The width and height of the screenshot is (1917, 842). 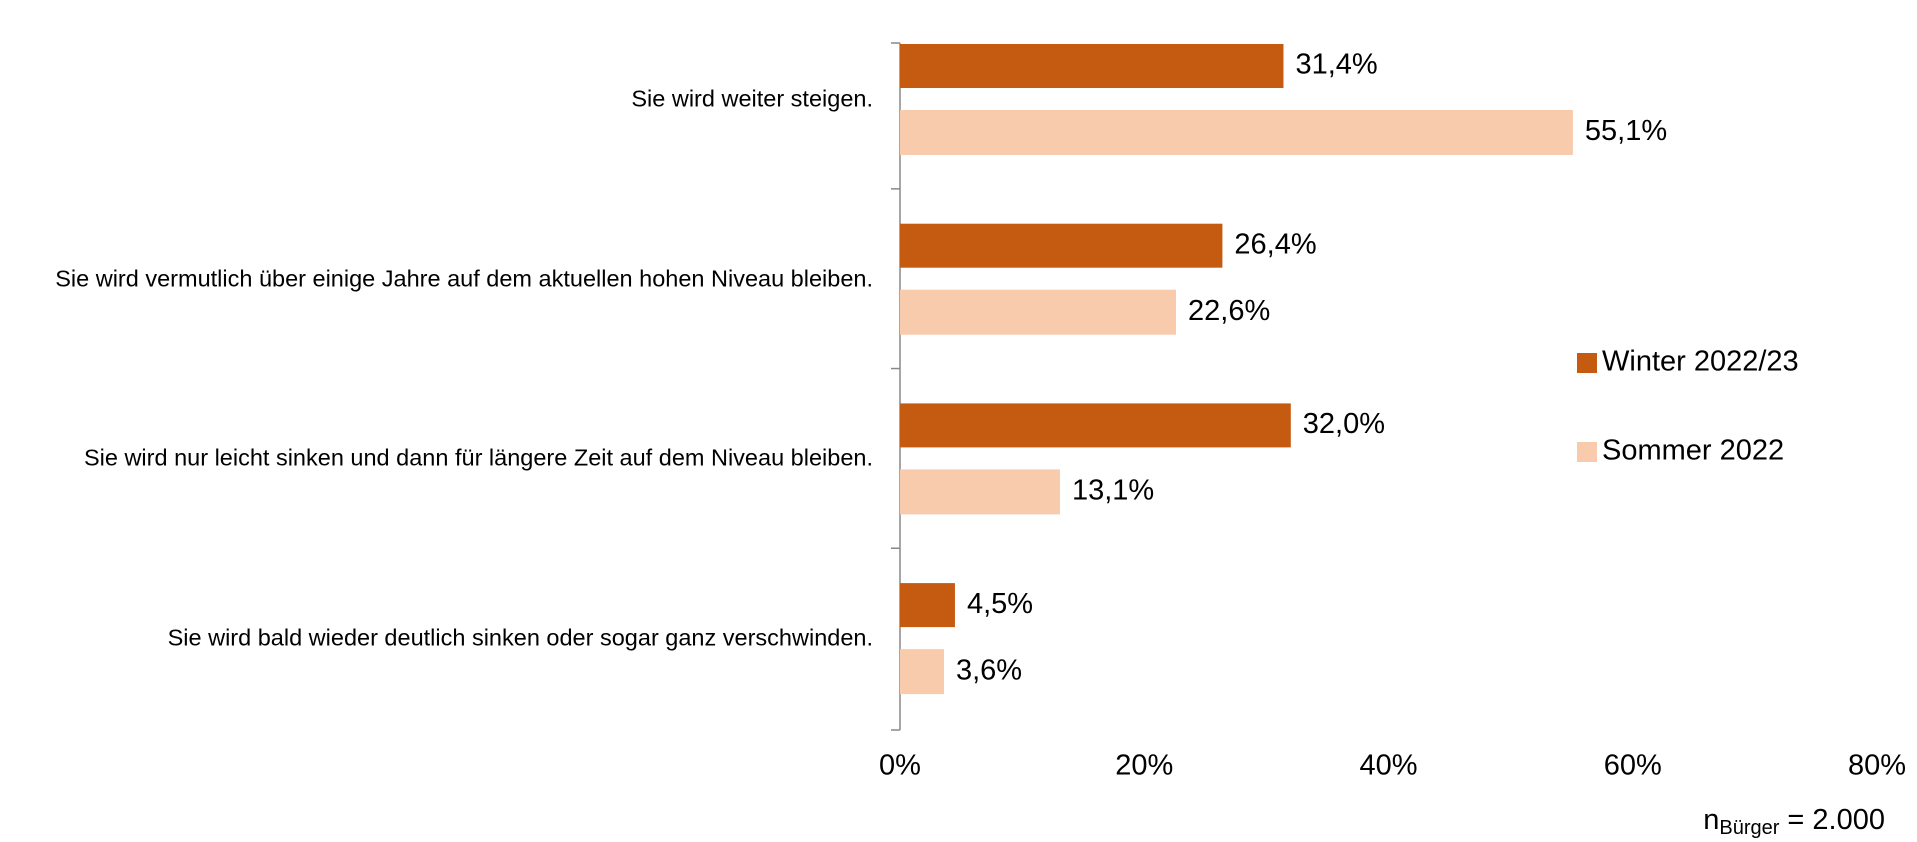 I want to click on x-tick-label: 80%, so click(x=1877, y=766).